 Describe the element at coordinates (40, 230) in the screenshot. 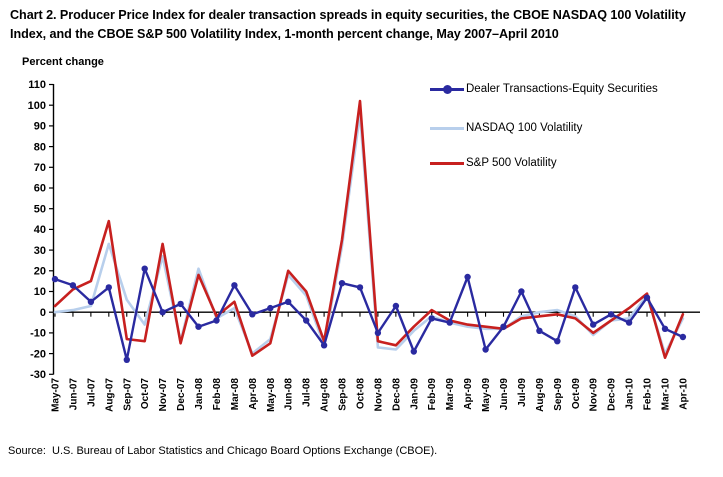

I see `y-tick-label: 40` at that location.